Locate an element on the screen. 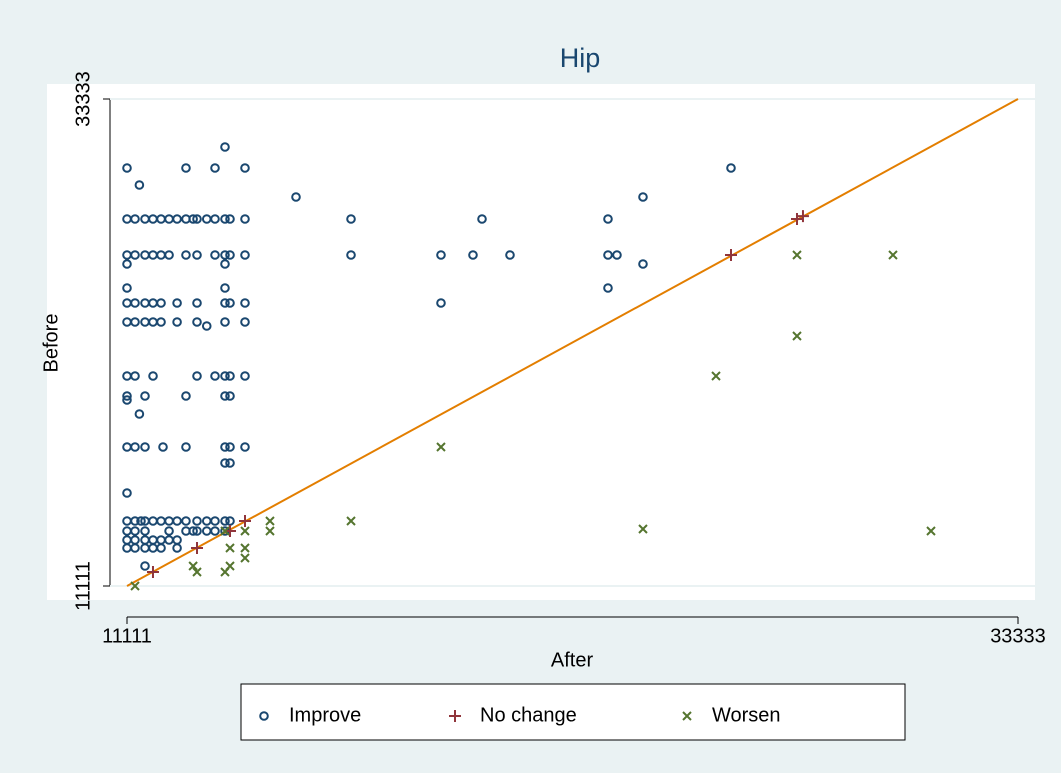 This screenshot has width=1061, height=773. legend-label: Worsen is located at coordinates (746, 715).